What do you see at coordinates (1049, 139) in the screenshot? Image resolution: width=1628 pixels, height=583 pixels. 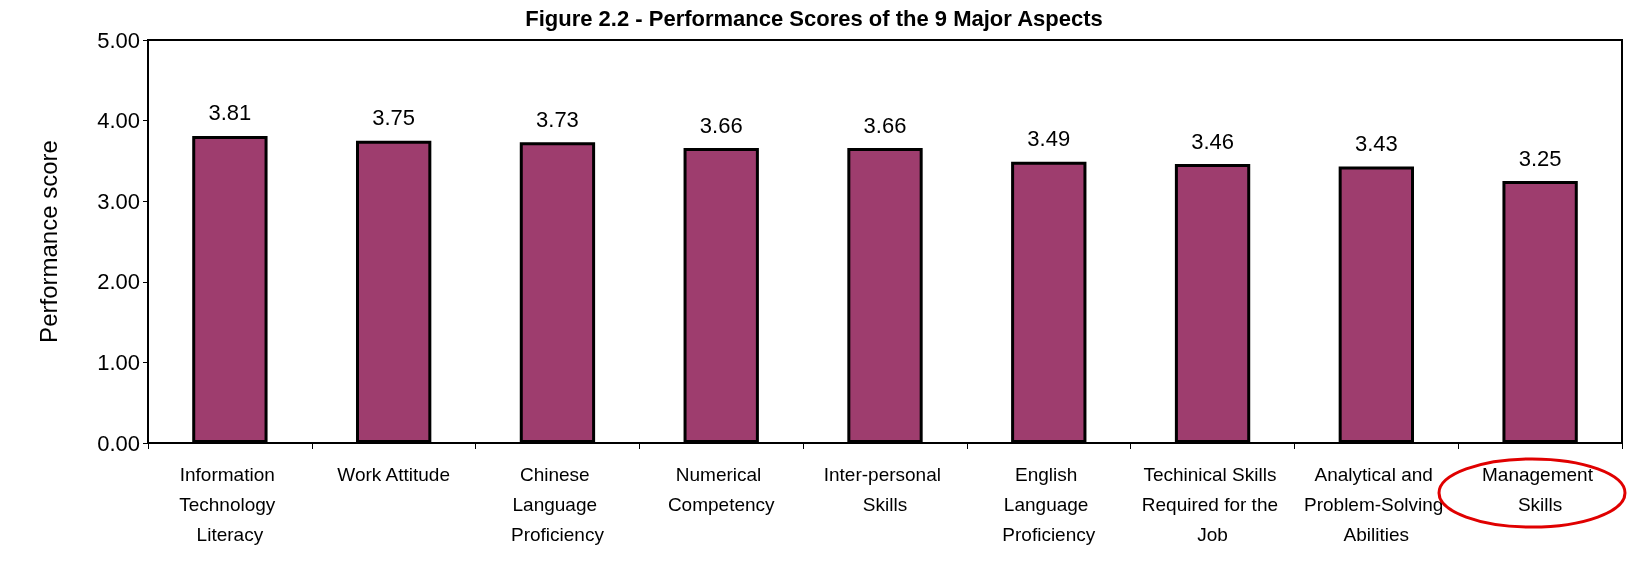 I see `data-label: 3.49` at bounding box center [1049, 139].